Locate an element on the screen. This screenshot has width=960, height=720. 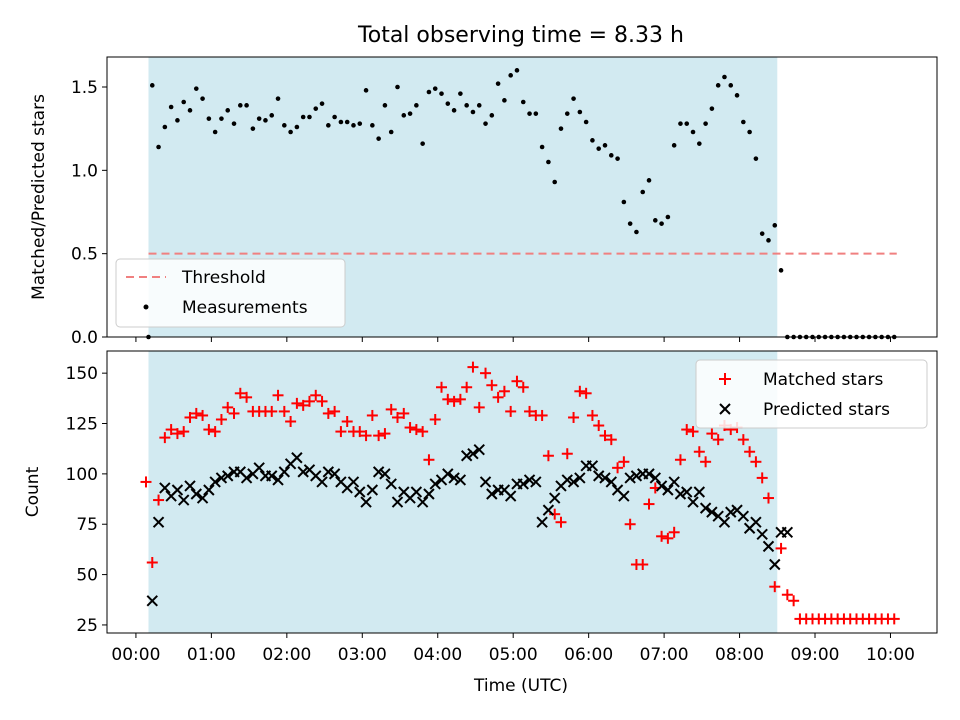
legend-matched-swatch is located at coordinates (725, 379).